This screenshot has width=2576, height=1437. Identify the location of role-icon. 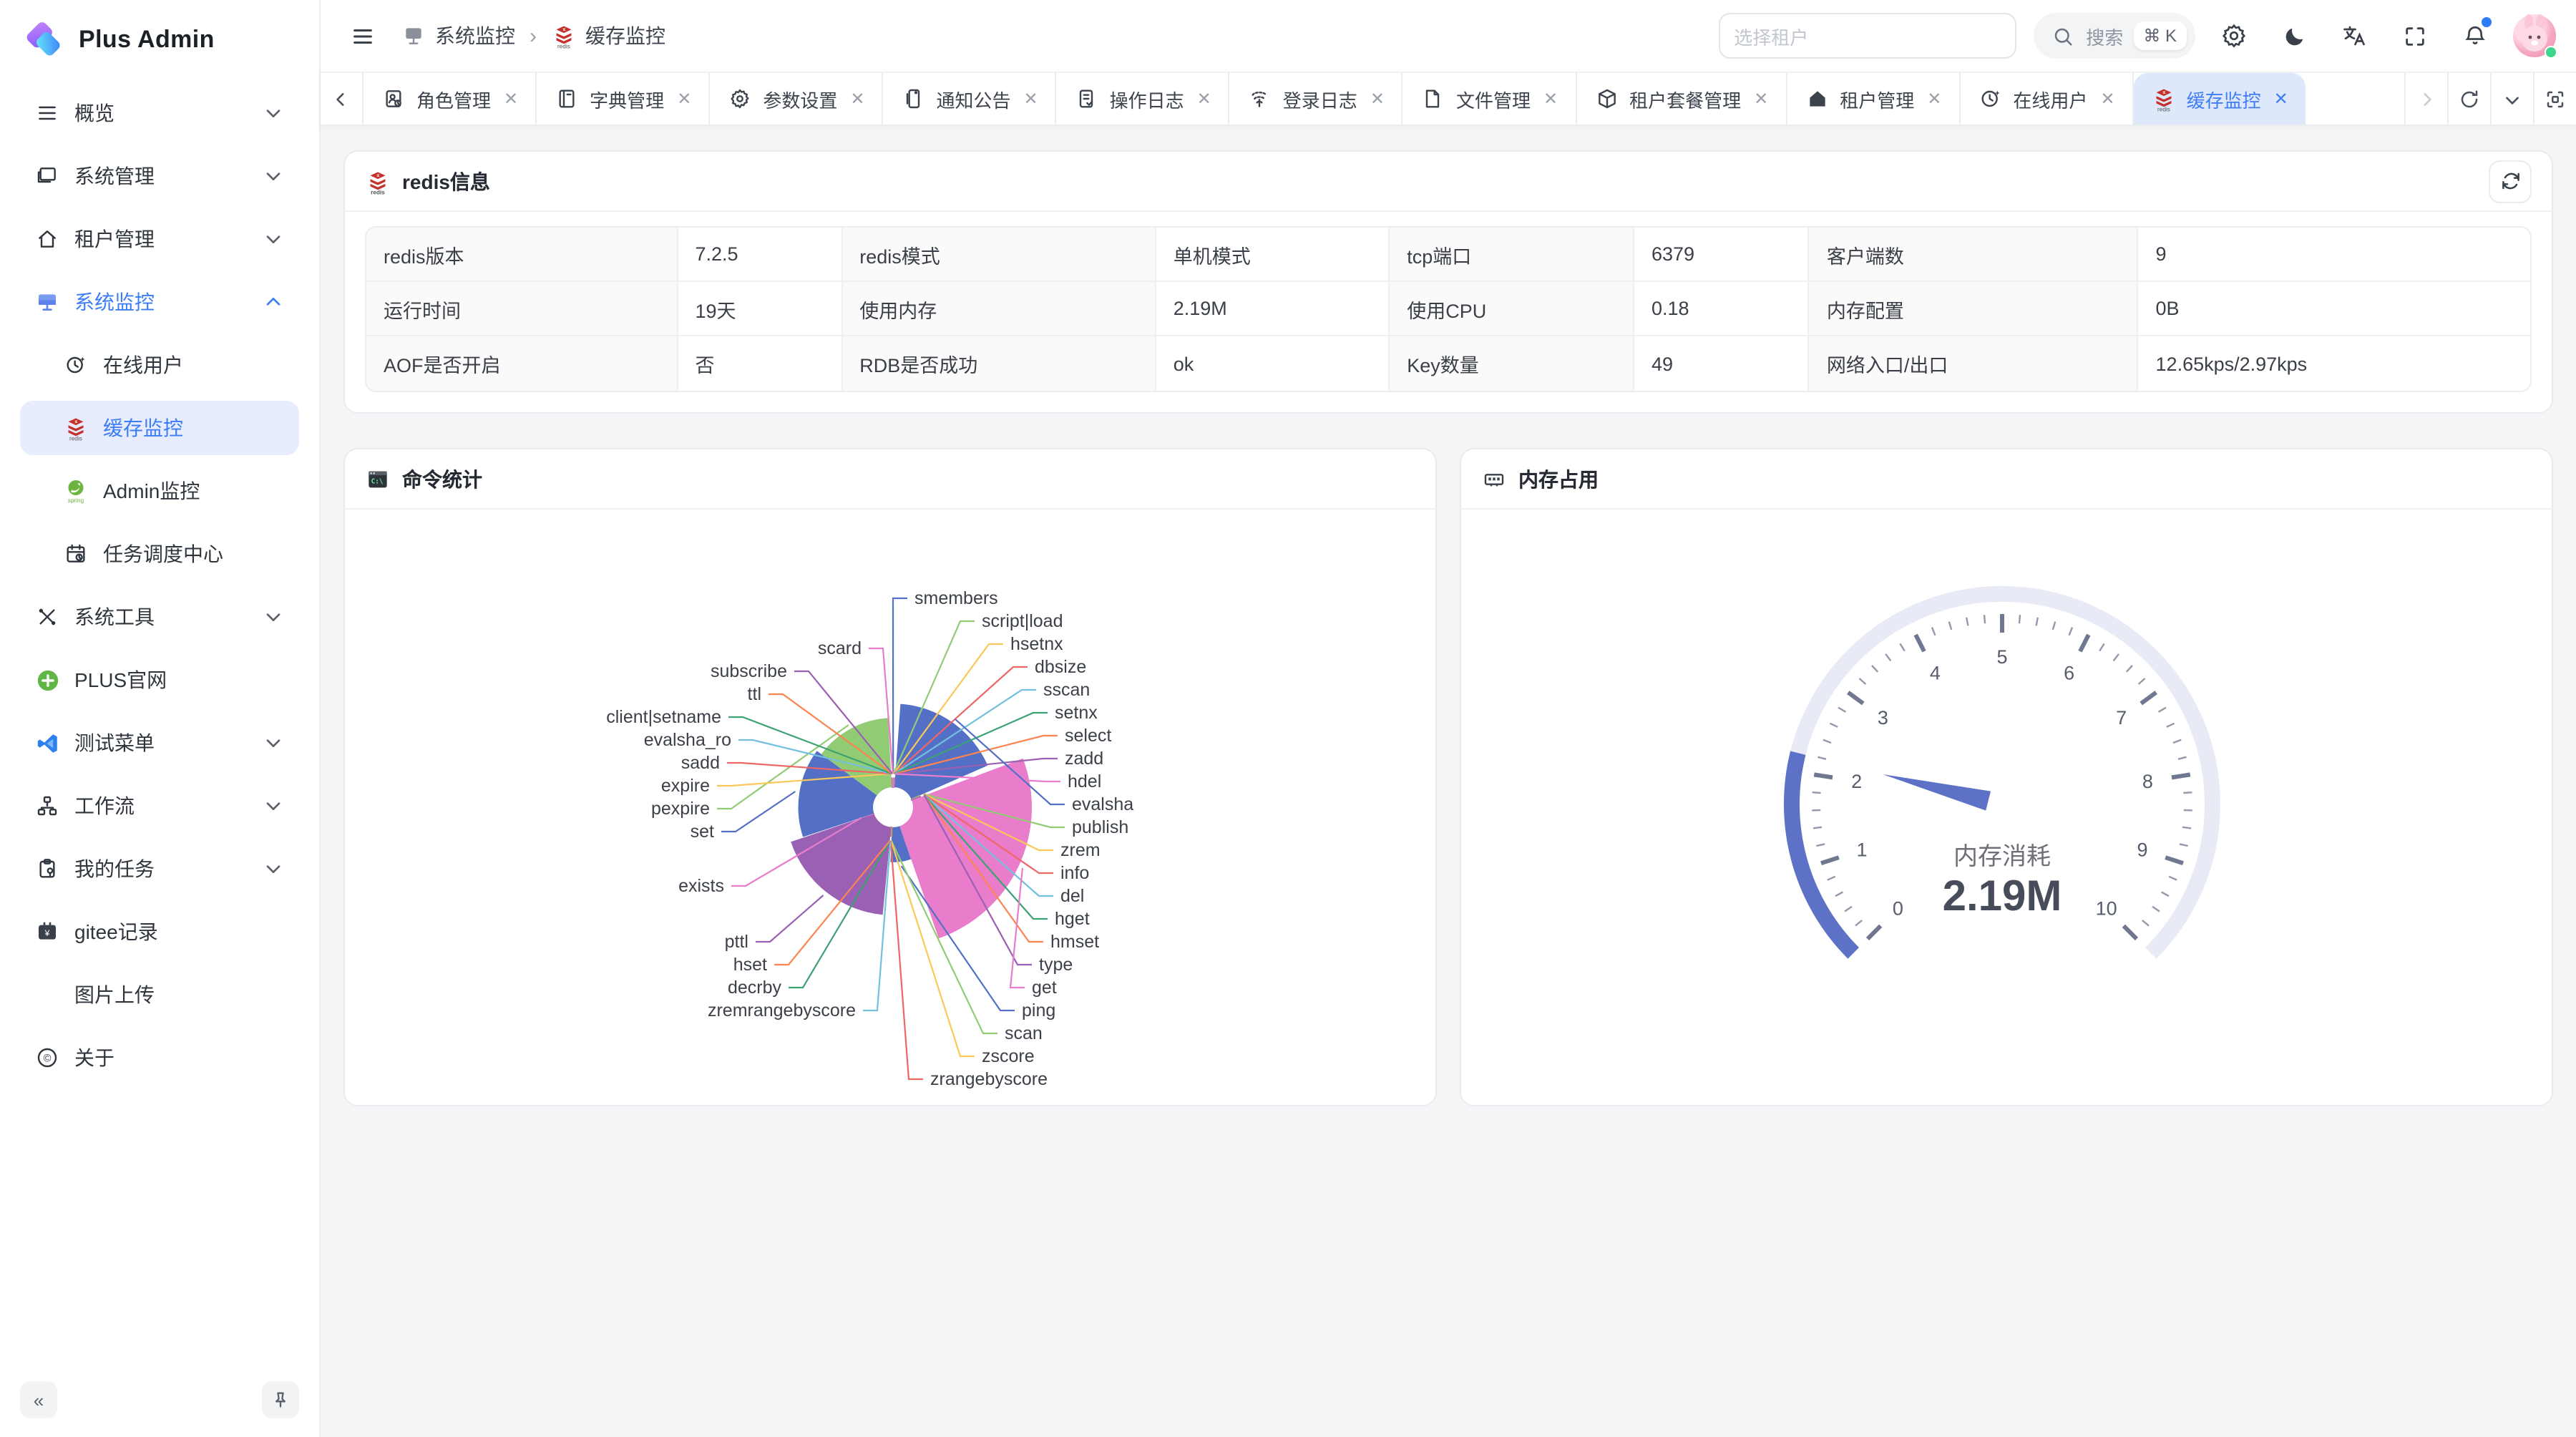
(393, 99).